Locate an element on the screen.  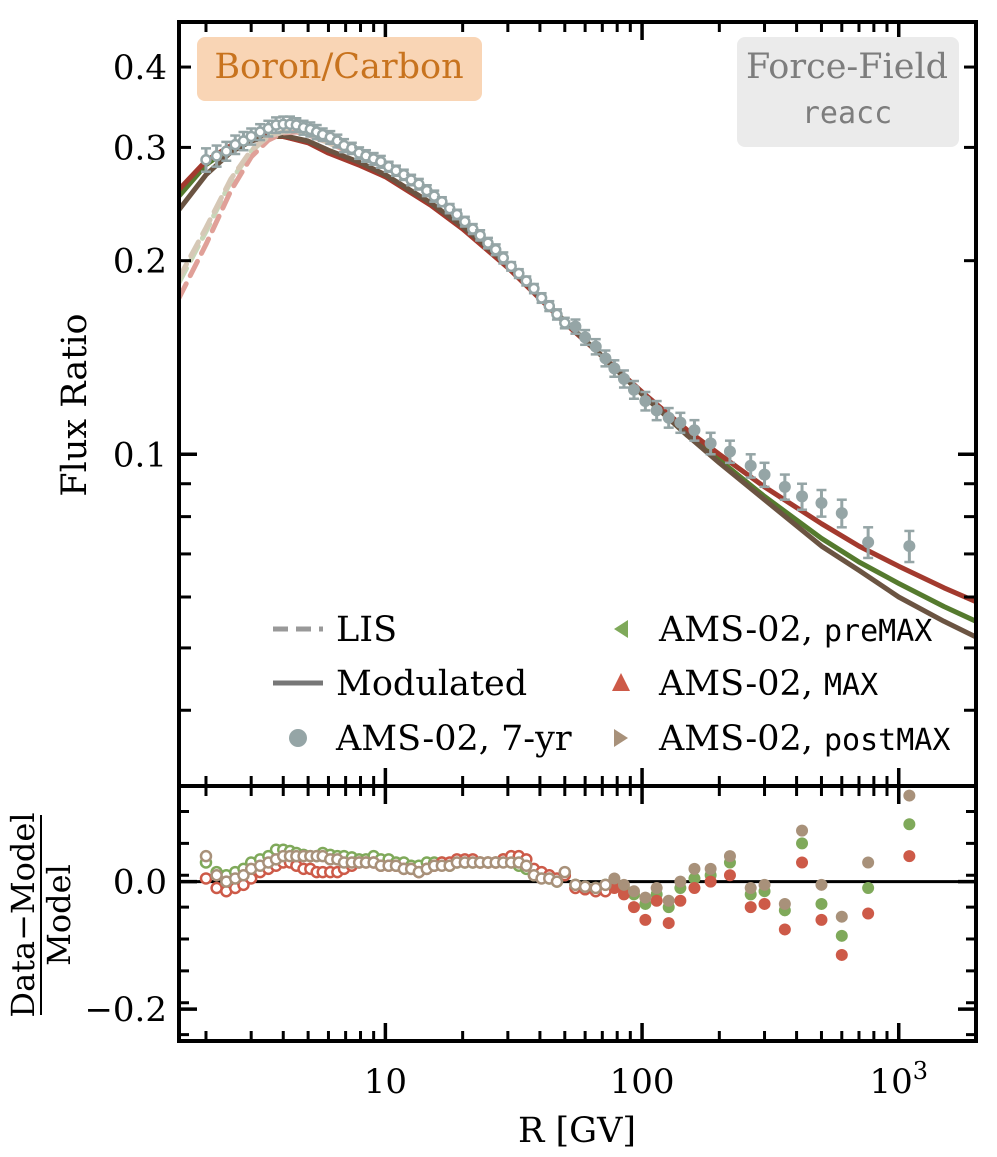
lis-curve-lis_post is located at coordinates (264, 204).